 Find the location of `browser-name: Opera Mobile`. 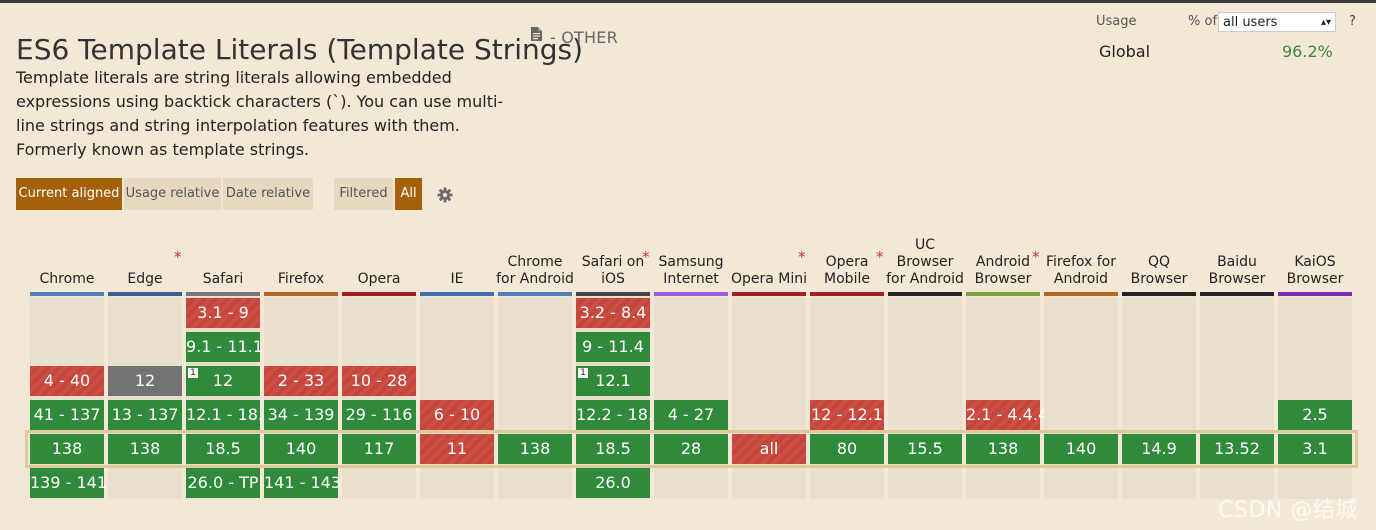

browser-name: Opera Mobile is located at coordinates (847, 270).